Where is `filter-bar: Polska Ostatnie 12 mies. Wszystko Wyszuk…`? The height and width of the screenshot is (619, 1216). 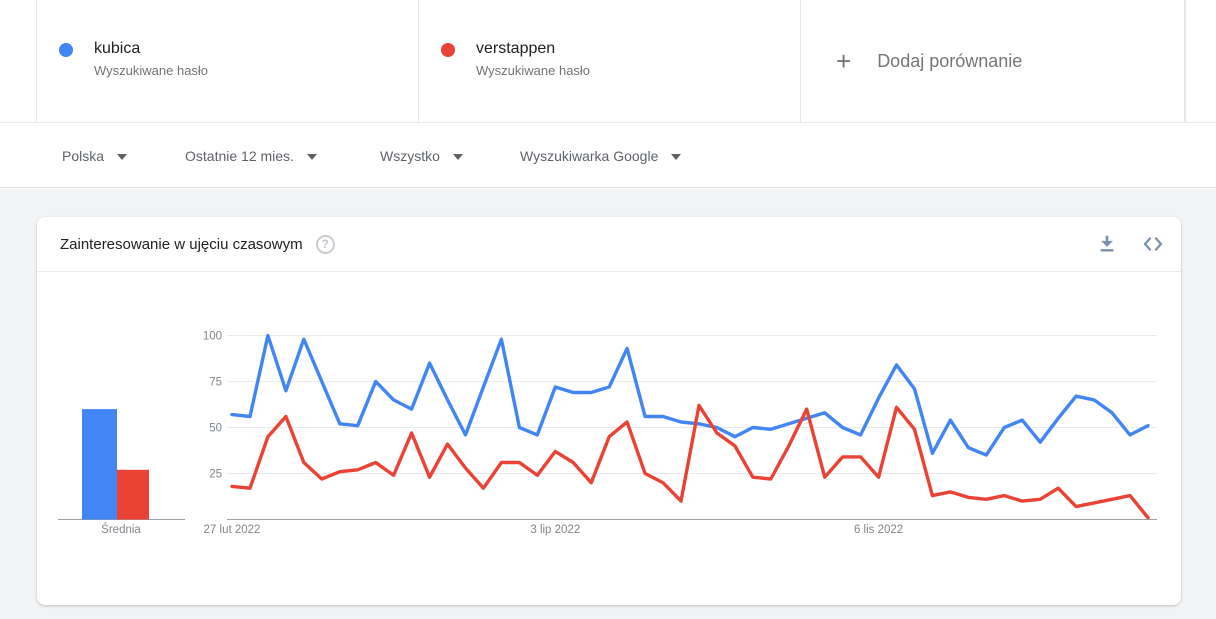 filter-bar: Polska Ostatnie 12 mies. Wszystko Wyszuk… is located at coordinates (608, 156).